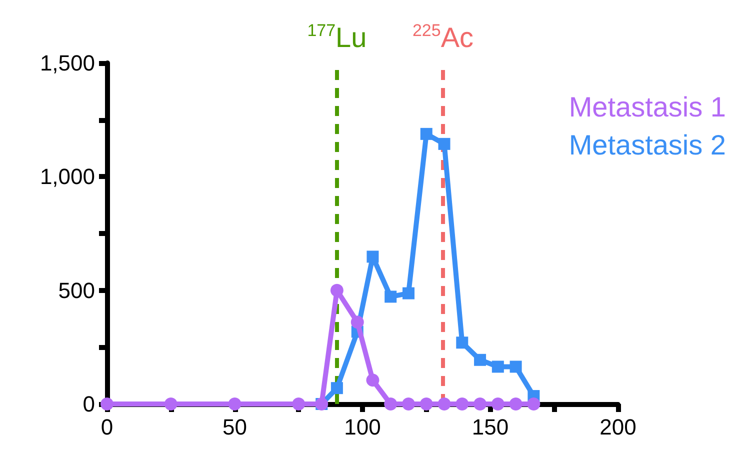 Image resolution: width=749 pixels, height=449 pixels. Describe the element at coordinates (67, 63) in the screenshot. I see `y-tick-label: 1,500` at that location.